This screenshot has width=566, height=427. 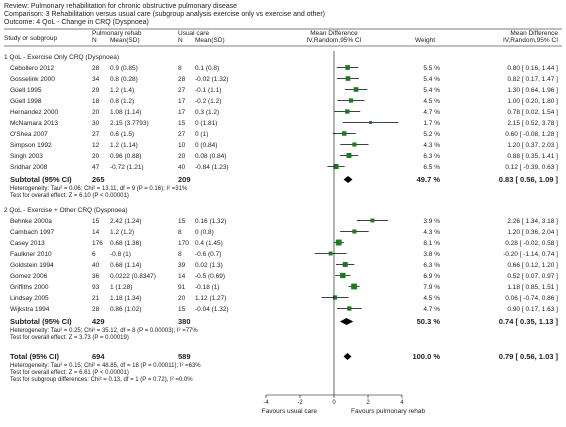 I want to click on col-md-method-header: IV,Random,95% CI, so click(x=333, y=40).